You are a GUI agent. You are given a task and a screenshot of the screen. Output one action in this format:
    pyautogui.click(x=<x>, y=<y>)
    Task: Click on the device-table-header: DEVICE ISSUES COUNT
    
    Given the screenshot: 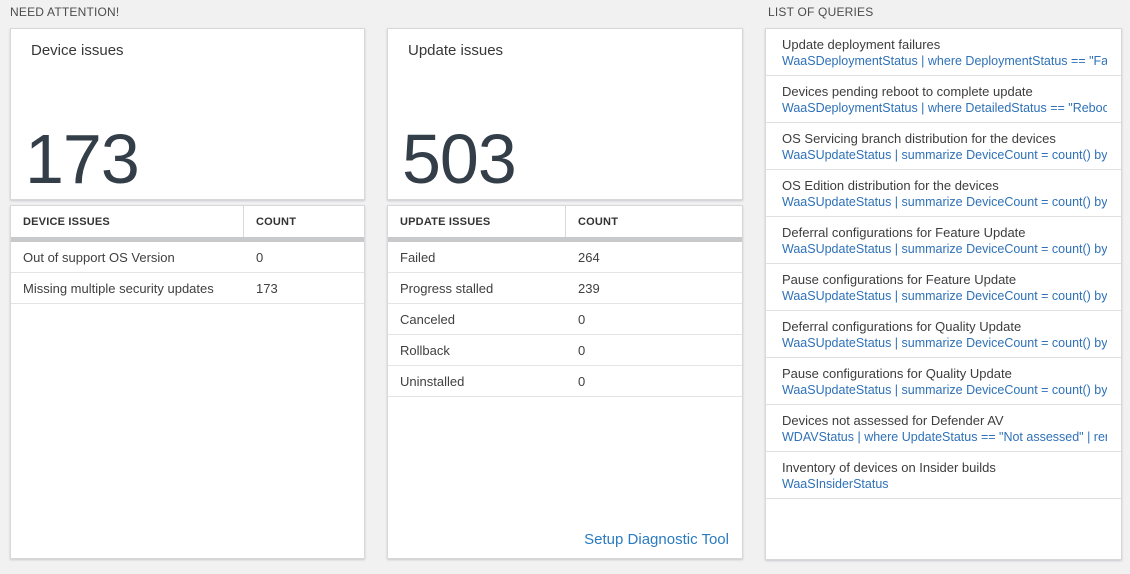 What is the action you would take?
    pyautogui.click(x=187, y=221)
    